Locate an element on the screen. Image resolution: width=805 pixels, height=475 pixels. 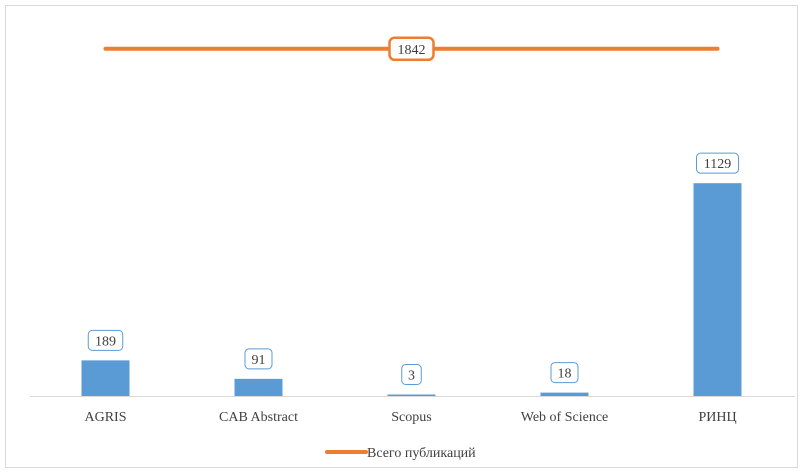
total-label: 1842 is located at coordinates (412, 50).